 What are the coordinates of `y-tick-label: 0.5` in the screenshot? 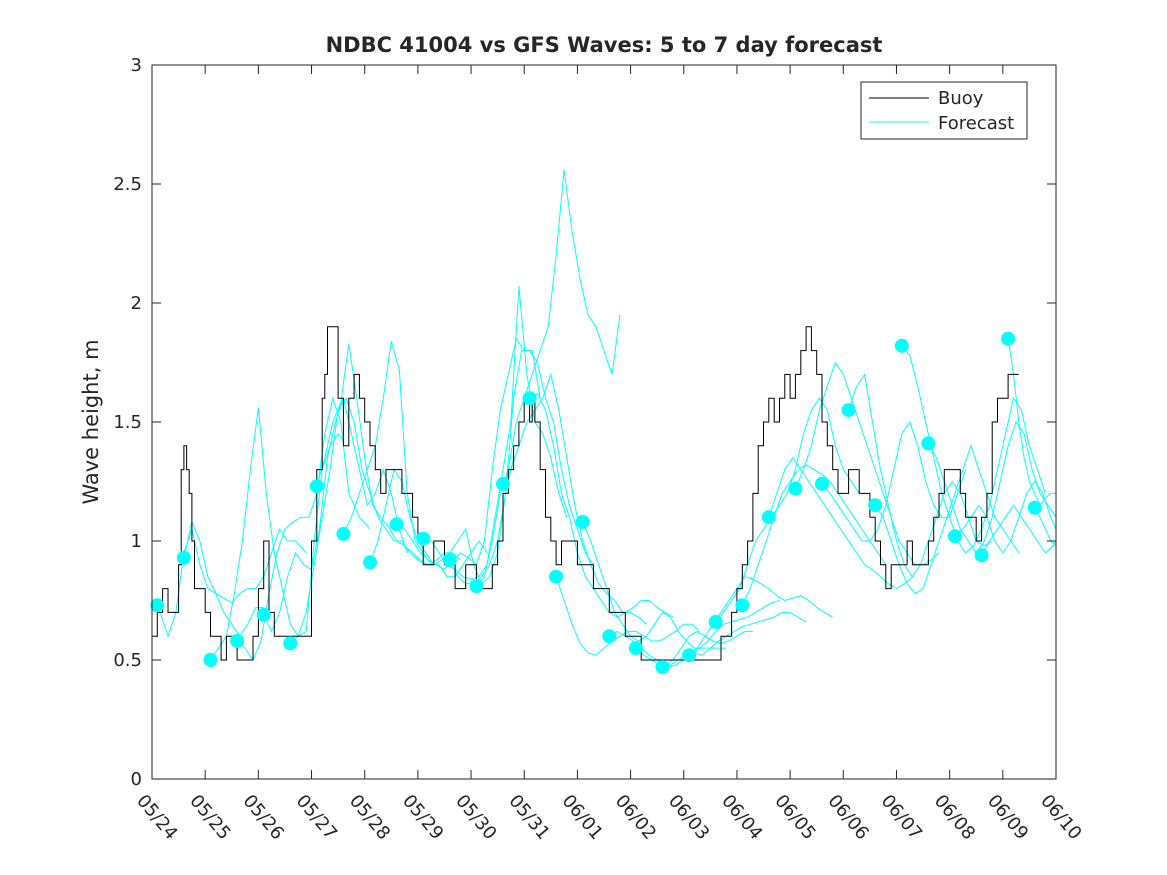 It's located at (127, 660).